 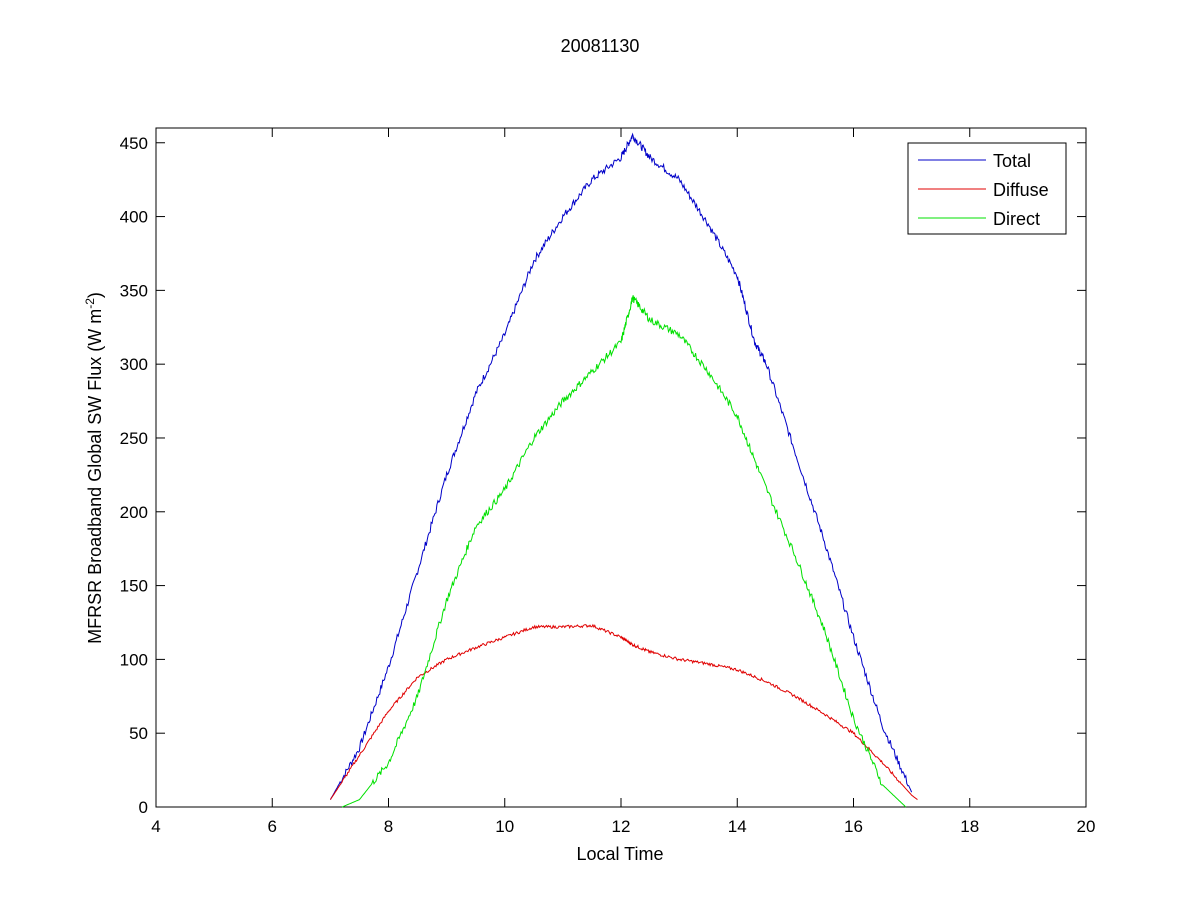 What do you see at coordinates (388, 826) in the screenshot?
I see `x-tick-label: 8` at bounding box center [388, 826].